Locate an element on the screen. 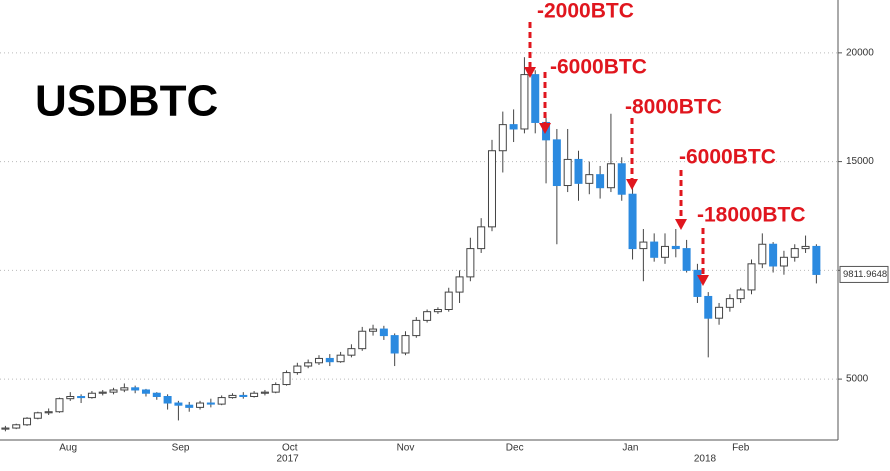  x-tick-label: Jan is located at coordinates (630, 448).